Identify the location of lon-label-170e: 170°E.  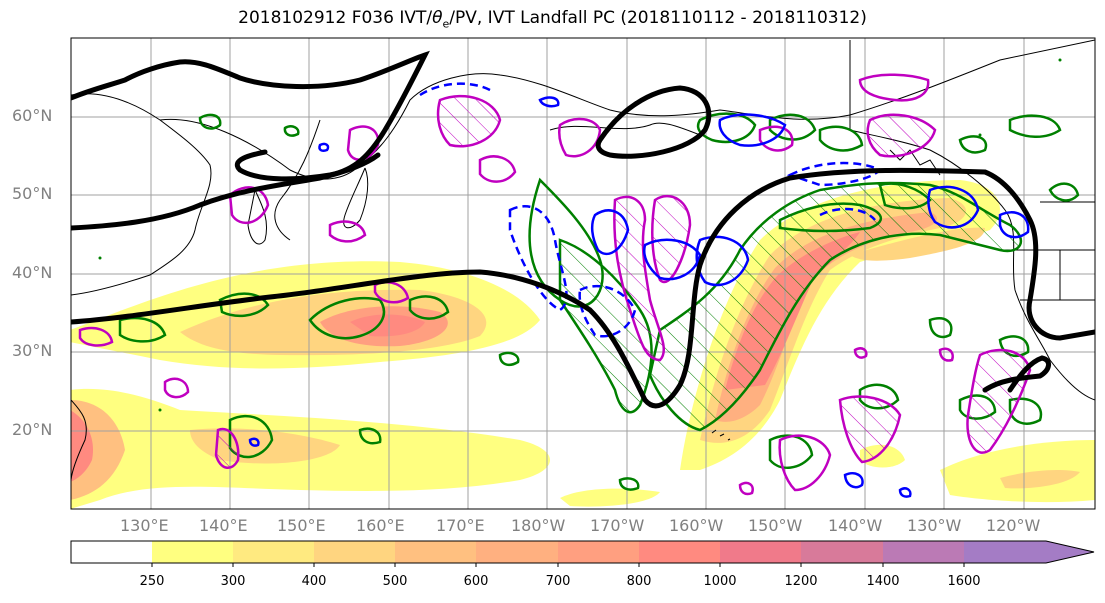
(460, 525).